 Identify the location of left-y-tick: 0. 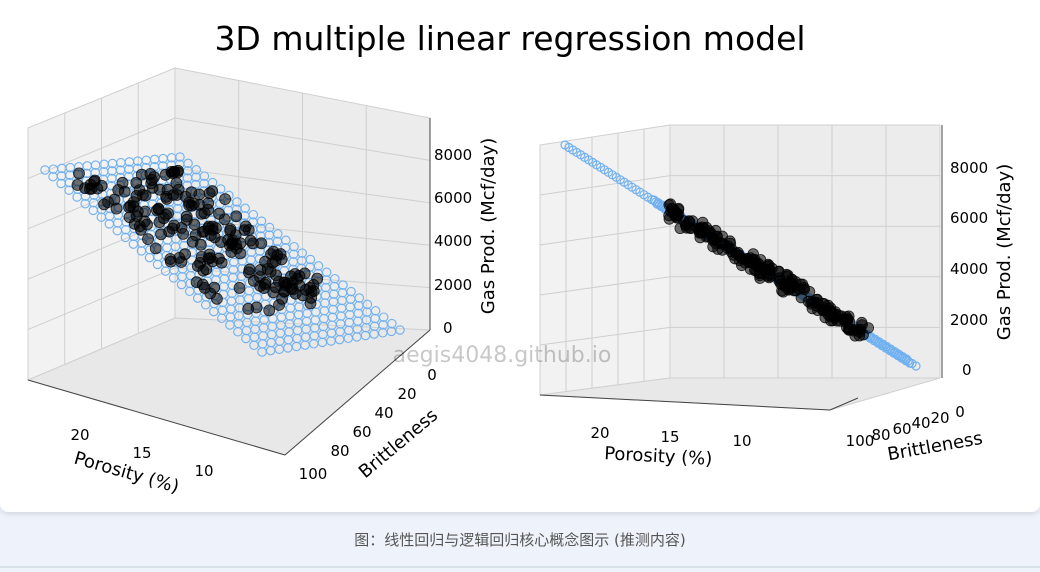
(432, 375).